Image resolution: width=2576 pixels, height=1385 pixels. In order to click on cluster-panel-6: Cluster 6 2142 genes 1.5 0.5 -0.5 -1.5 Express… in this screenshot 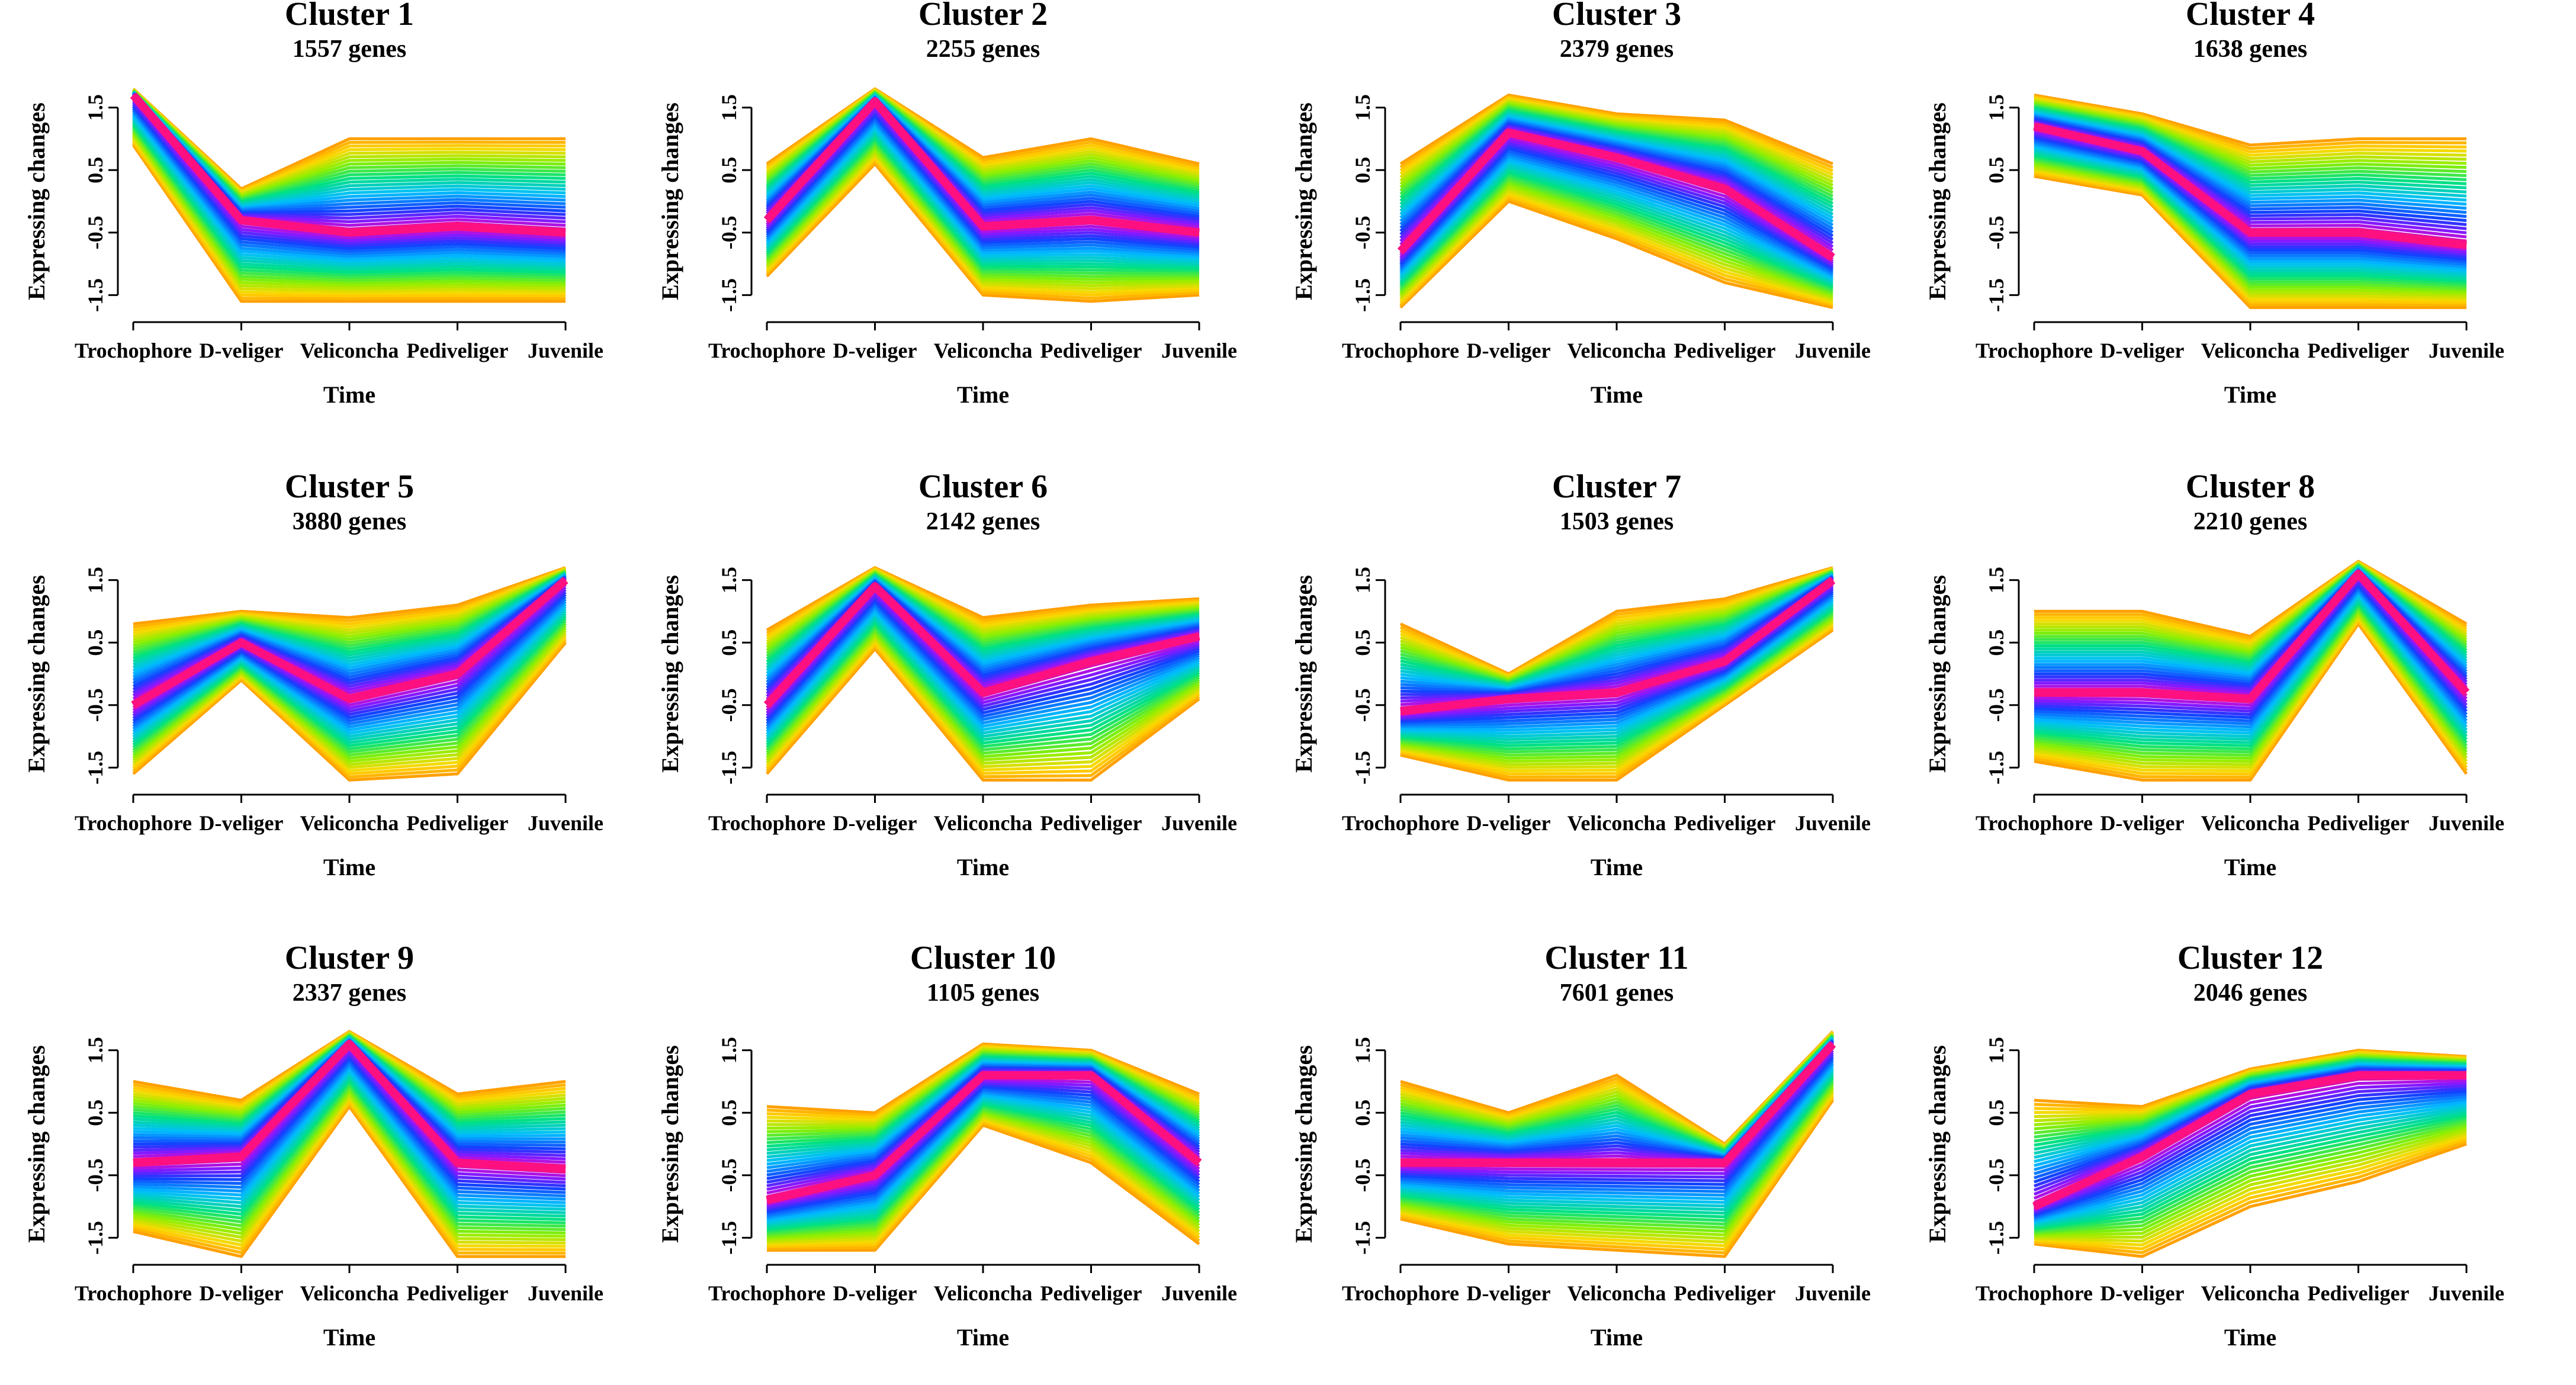, I will do `click(947, 674)`.